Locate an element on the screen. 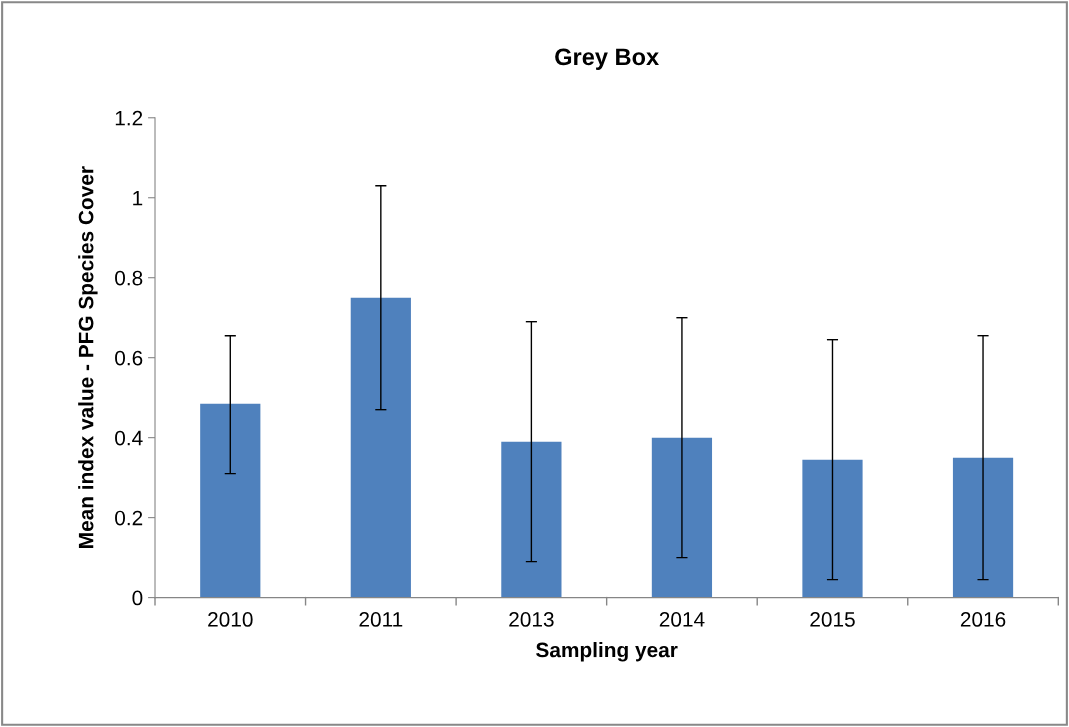  x-tick-label: 2011 is located at coordinates (381, 619).